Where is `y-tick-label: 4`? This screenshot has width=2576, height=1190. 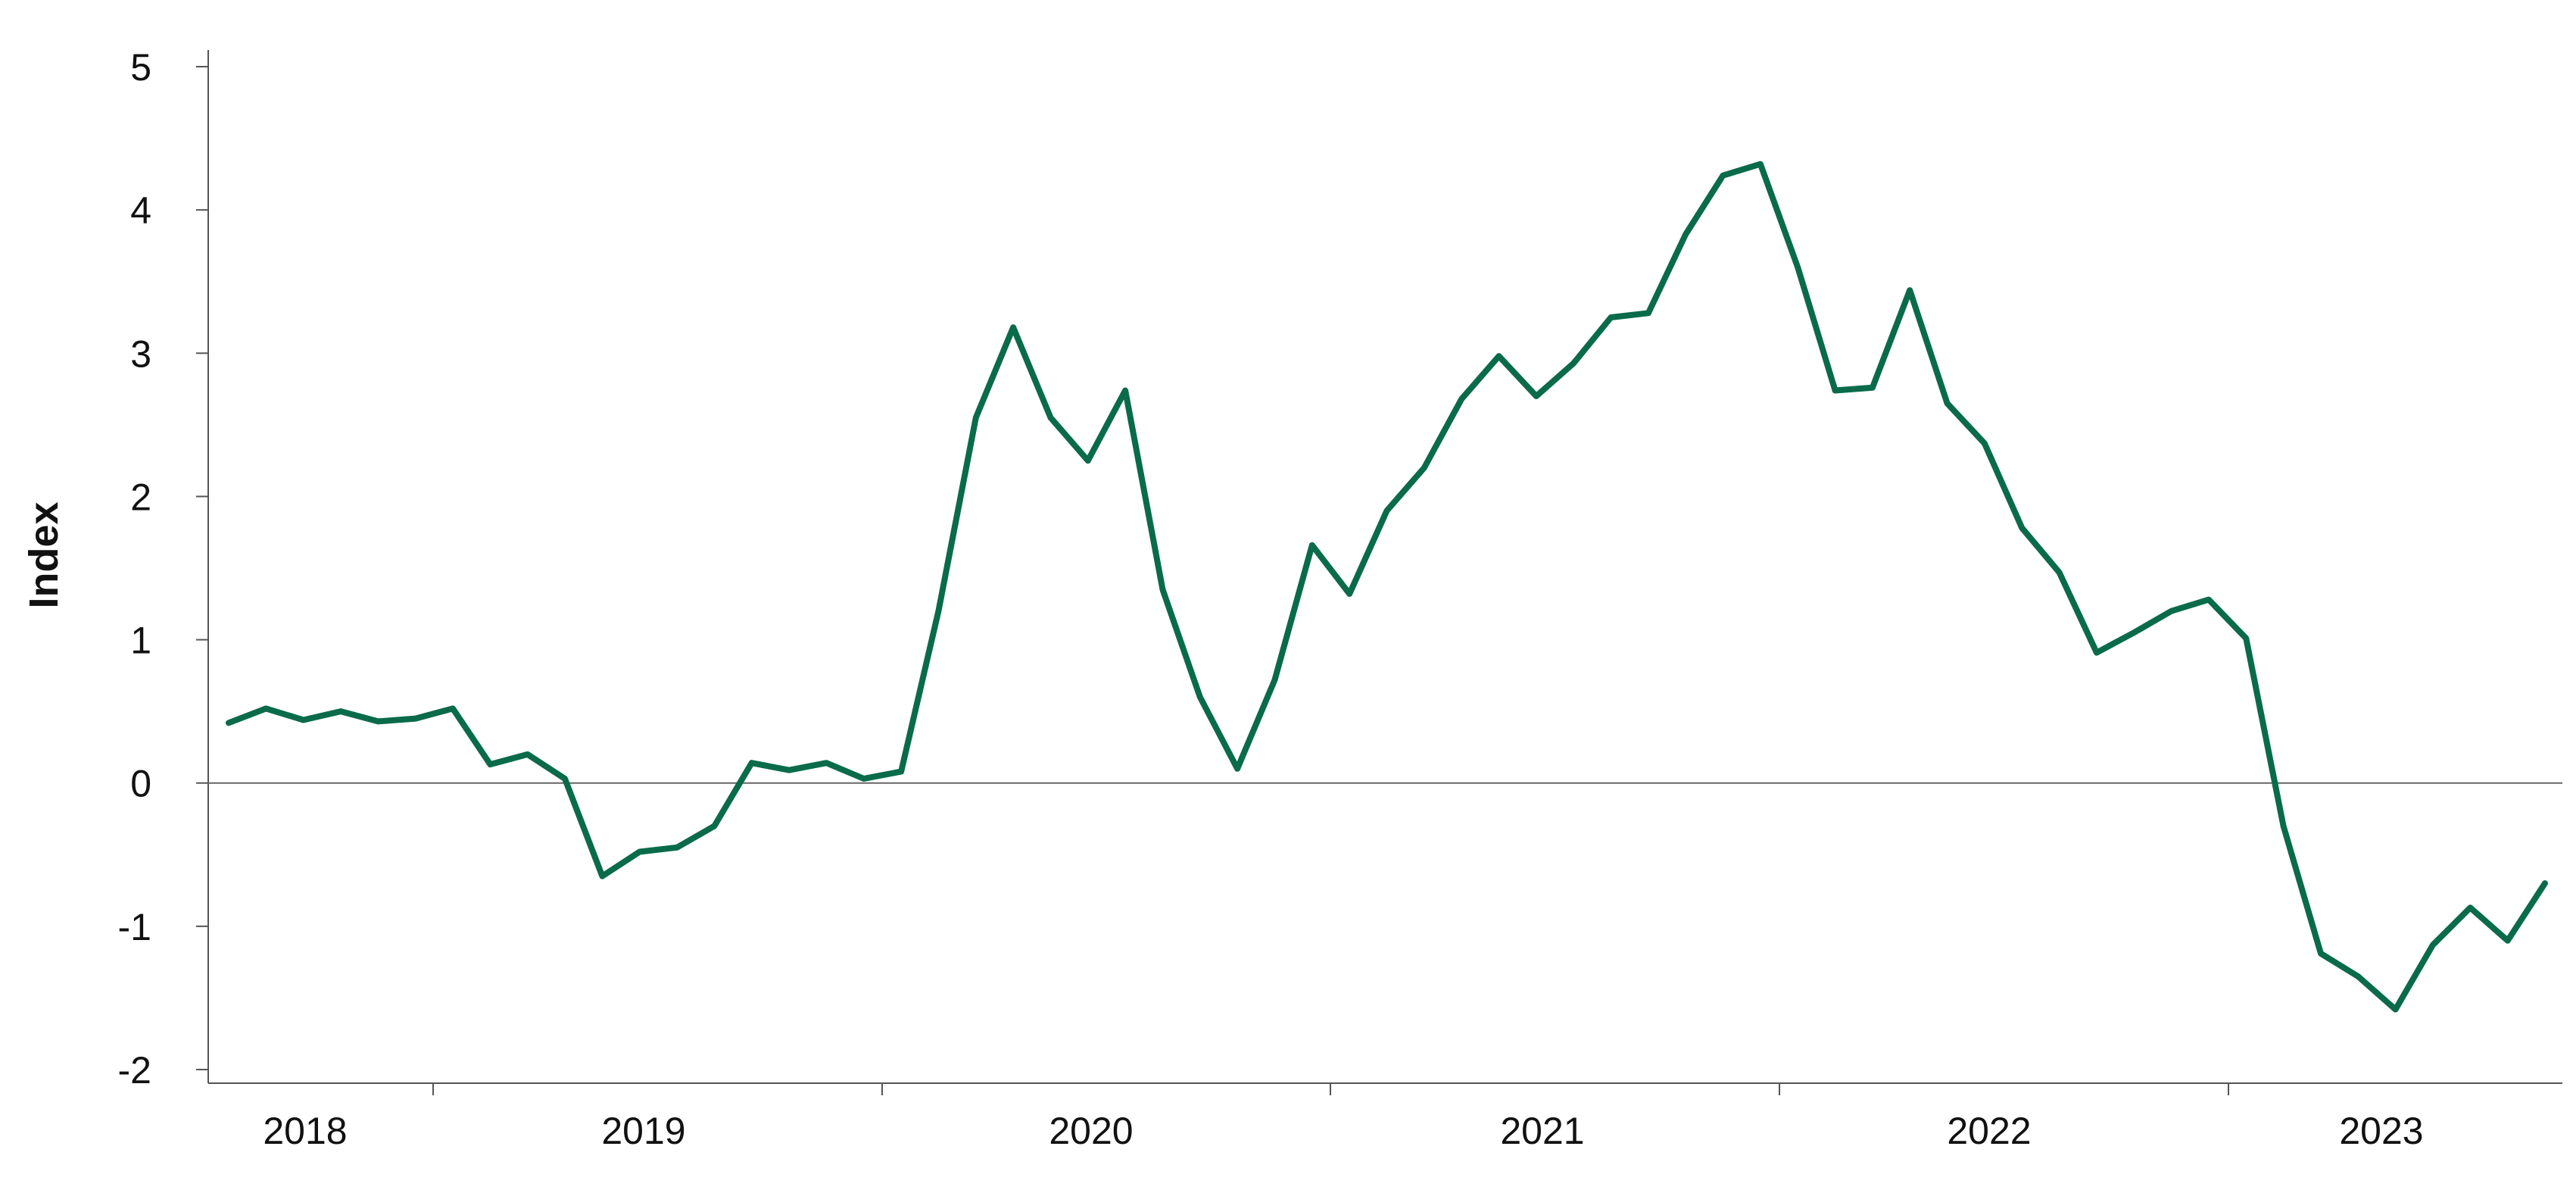 y-tick-label: 4 is located at coordinates (140, 210).